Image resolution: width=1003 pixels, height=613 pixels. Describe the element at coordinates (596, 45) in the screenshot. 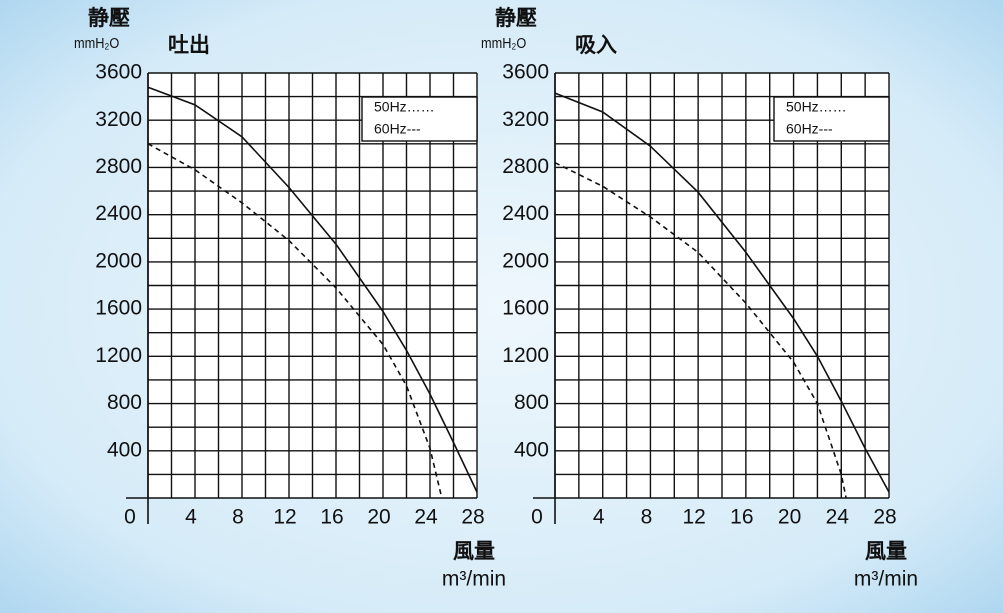

I see `chart-title: 吸入` at that location.